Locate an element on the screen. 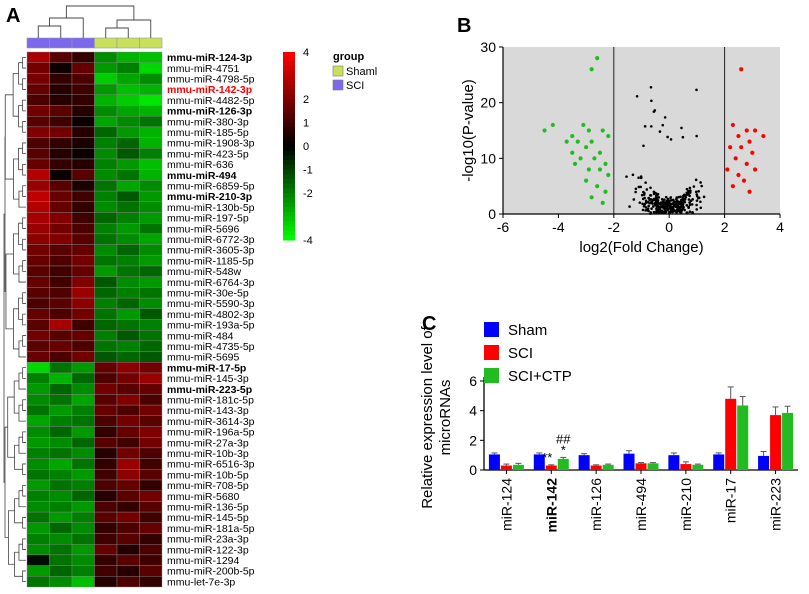  category-label: miR-17 is located at coordinates (731, 500).